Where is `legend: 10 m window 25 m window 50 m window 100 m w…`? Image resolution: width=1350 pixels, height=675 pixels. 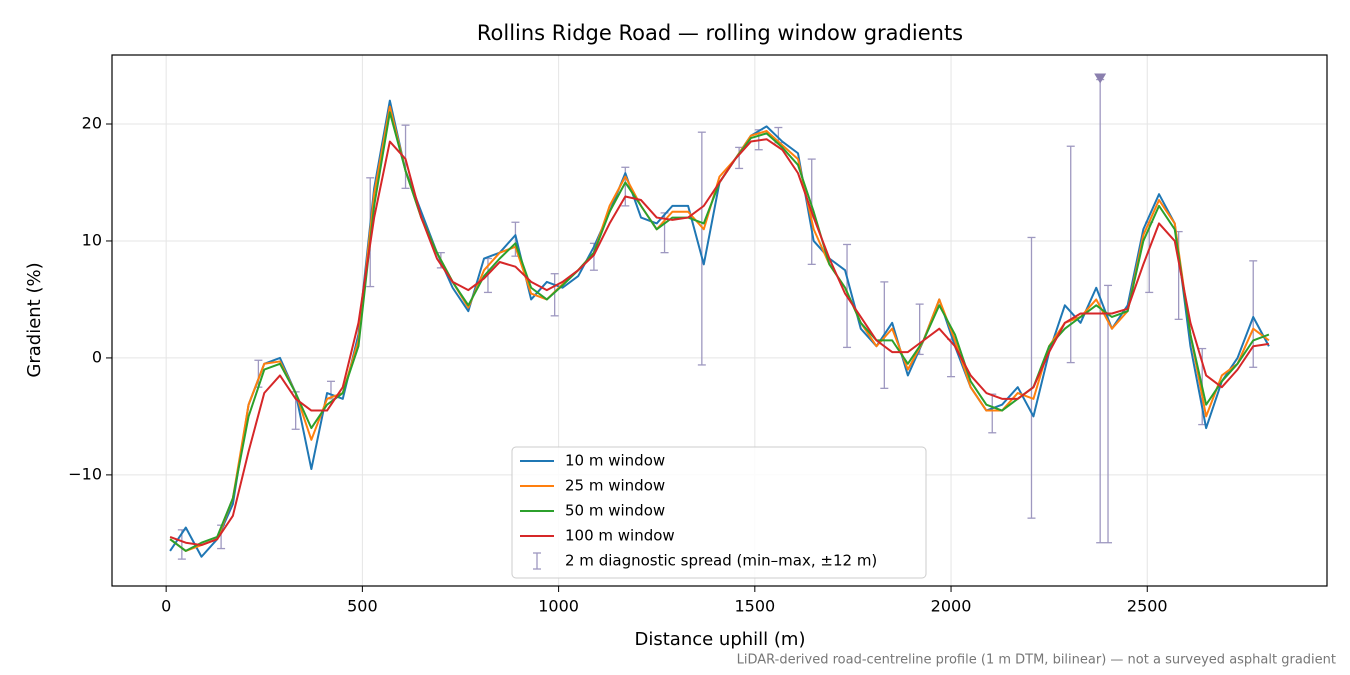 legend: 10 m window 25 m window 50 m window 100 m w… is located at coordinates (719, 512).